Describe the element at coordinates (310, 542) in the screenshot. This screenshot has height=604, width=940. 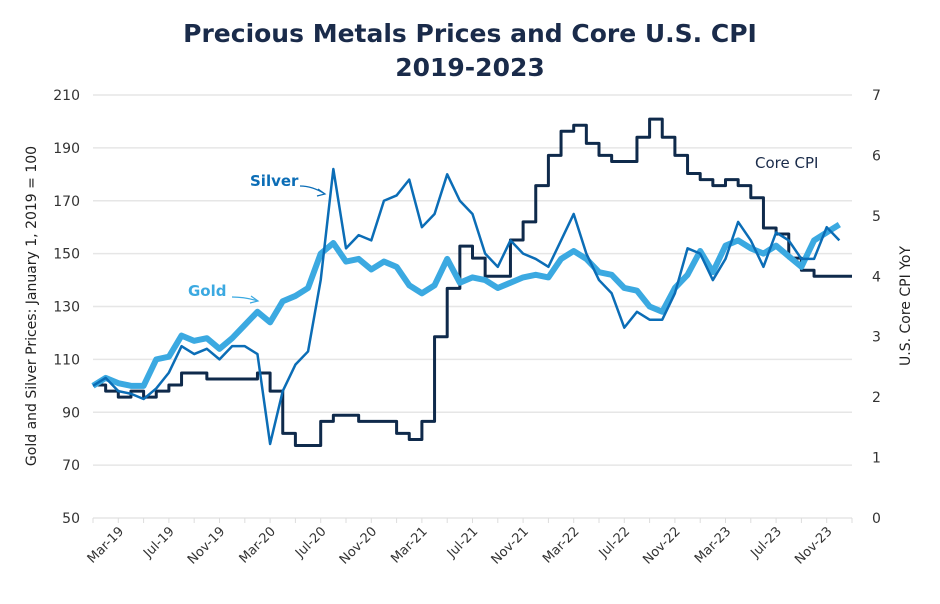
I see `x-tick-label: Jul-20` at that location.